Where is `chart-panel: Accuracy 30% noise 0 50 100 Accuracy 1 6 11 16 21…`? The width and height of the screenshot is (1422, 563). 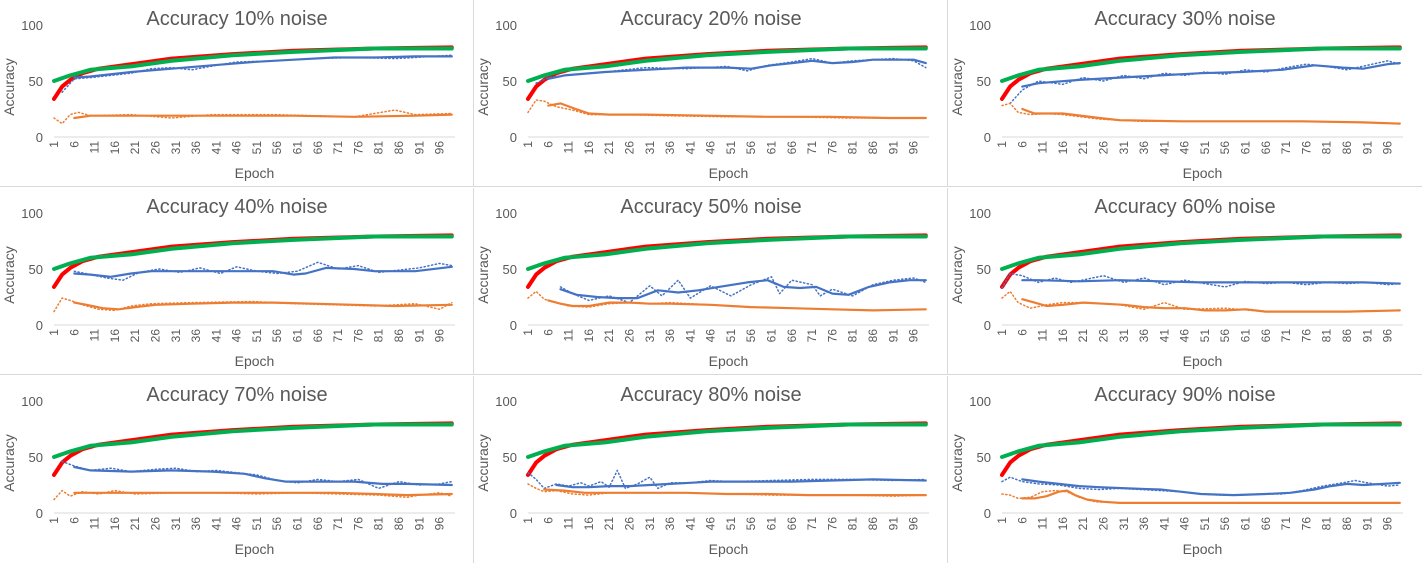 chart-panel: Accuracy 30% noise 0 50 100 Accuracy 1 6 11 16 21… is located at coordinates (1185, 93).